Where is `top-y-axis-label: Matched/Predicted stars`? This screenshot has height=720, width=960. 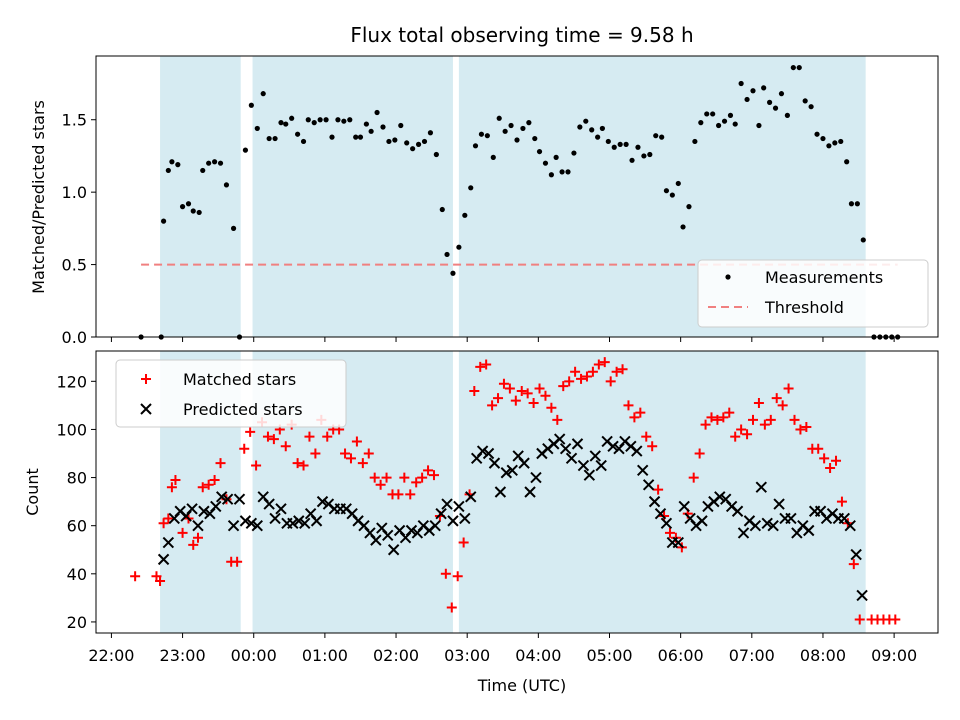 top-y-axis-label: Matched/Predicted stars is located at coordinates (38, 197).